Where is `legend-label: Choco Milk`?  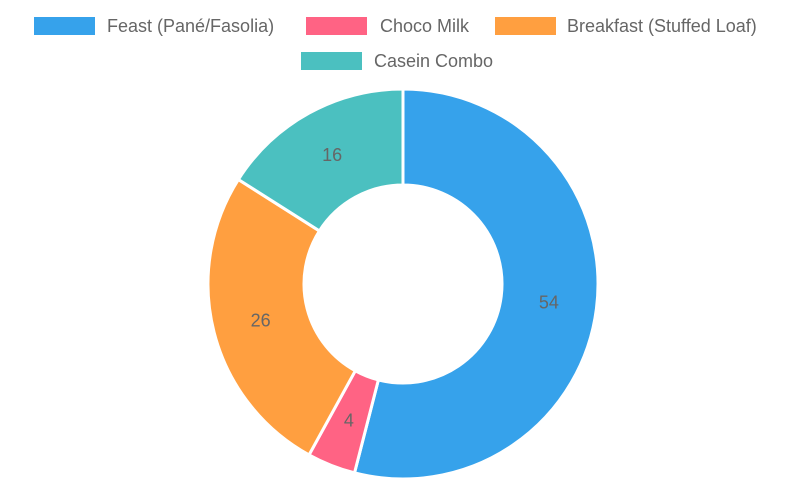
legend-label: Choco Milk is located at coordinates (425, 26).